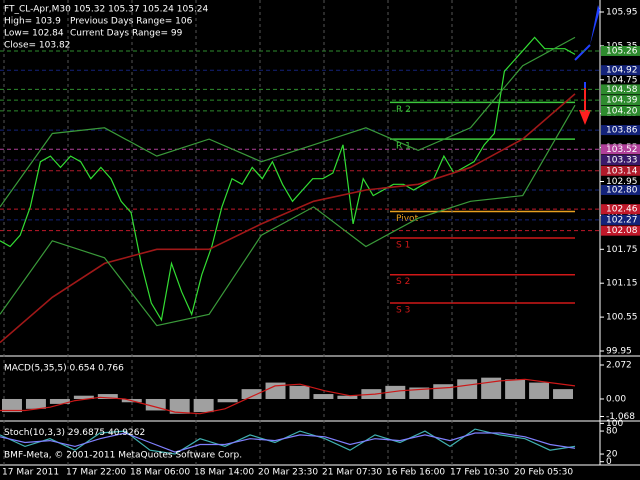 Image resolution: width=640 pixels, height=480 pixels. I want to click on x-tick-label: 18 Mar 06:00, so click(160, 473).